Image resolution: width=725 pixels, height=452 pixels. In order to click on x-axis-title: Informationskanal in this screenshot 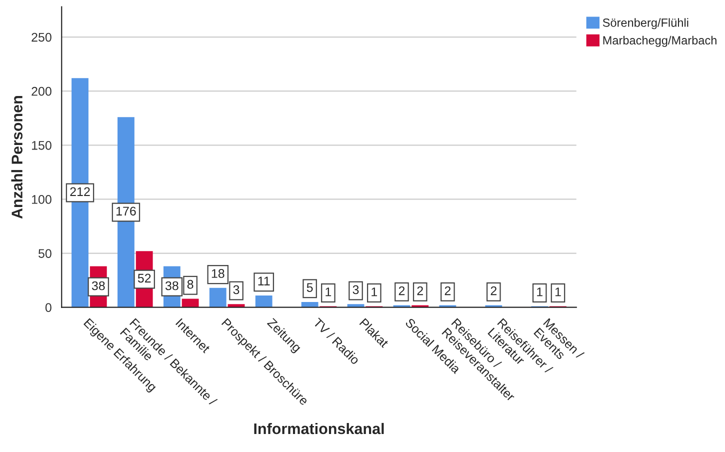, I will do `click(319, 428)`.